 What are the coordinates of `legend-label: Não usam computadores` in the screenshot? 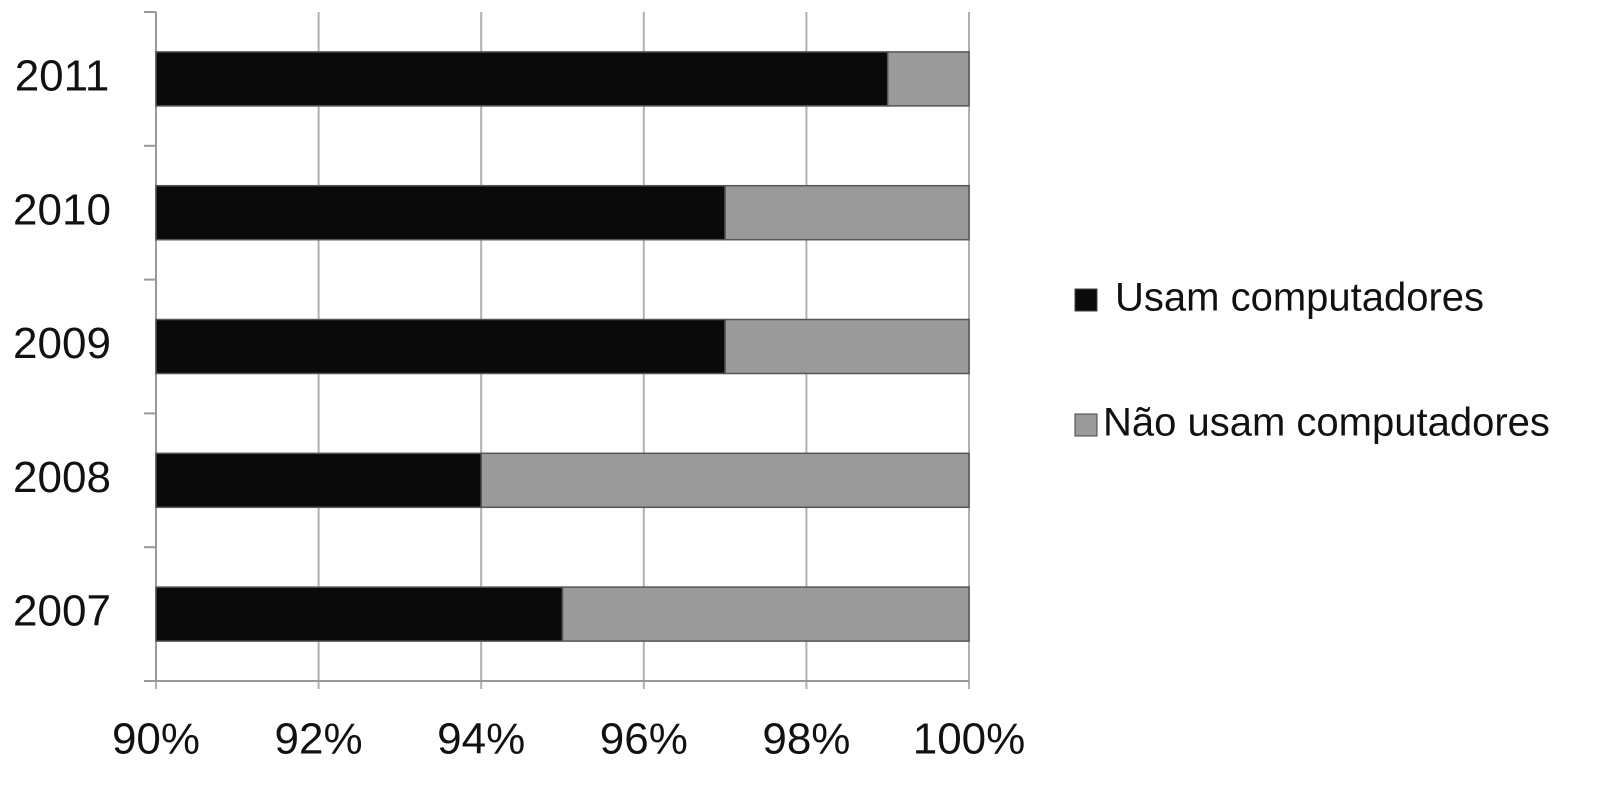 It's located at (1326, 423).